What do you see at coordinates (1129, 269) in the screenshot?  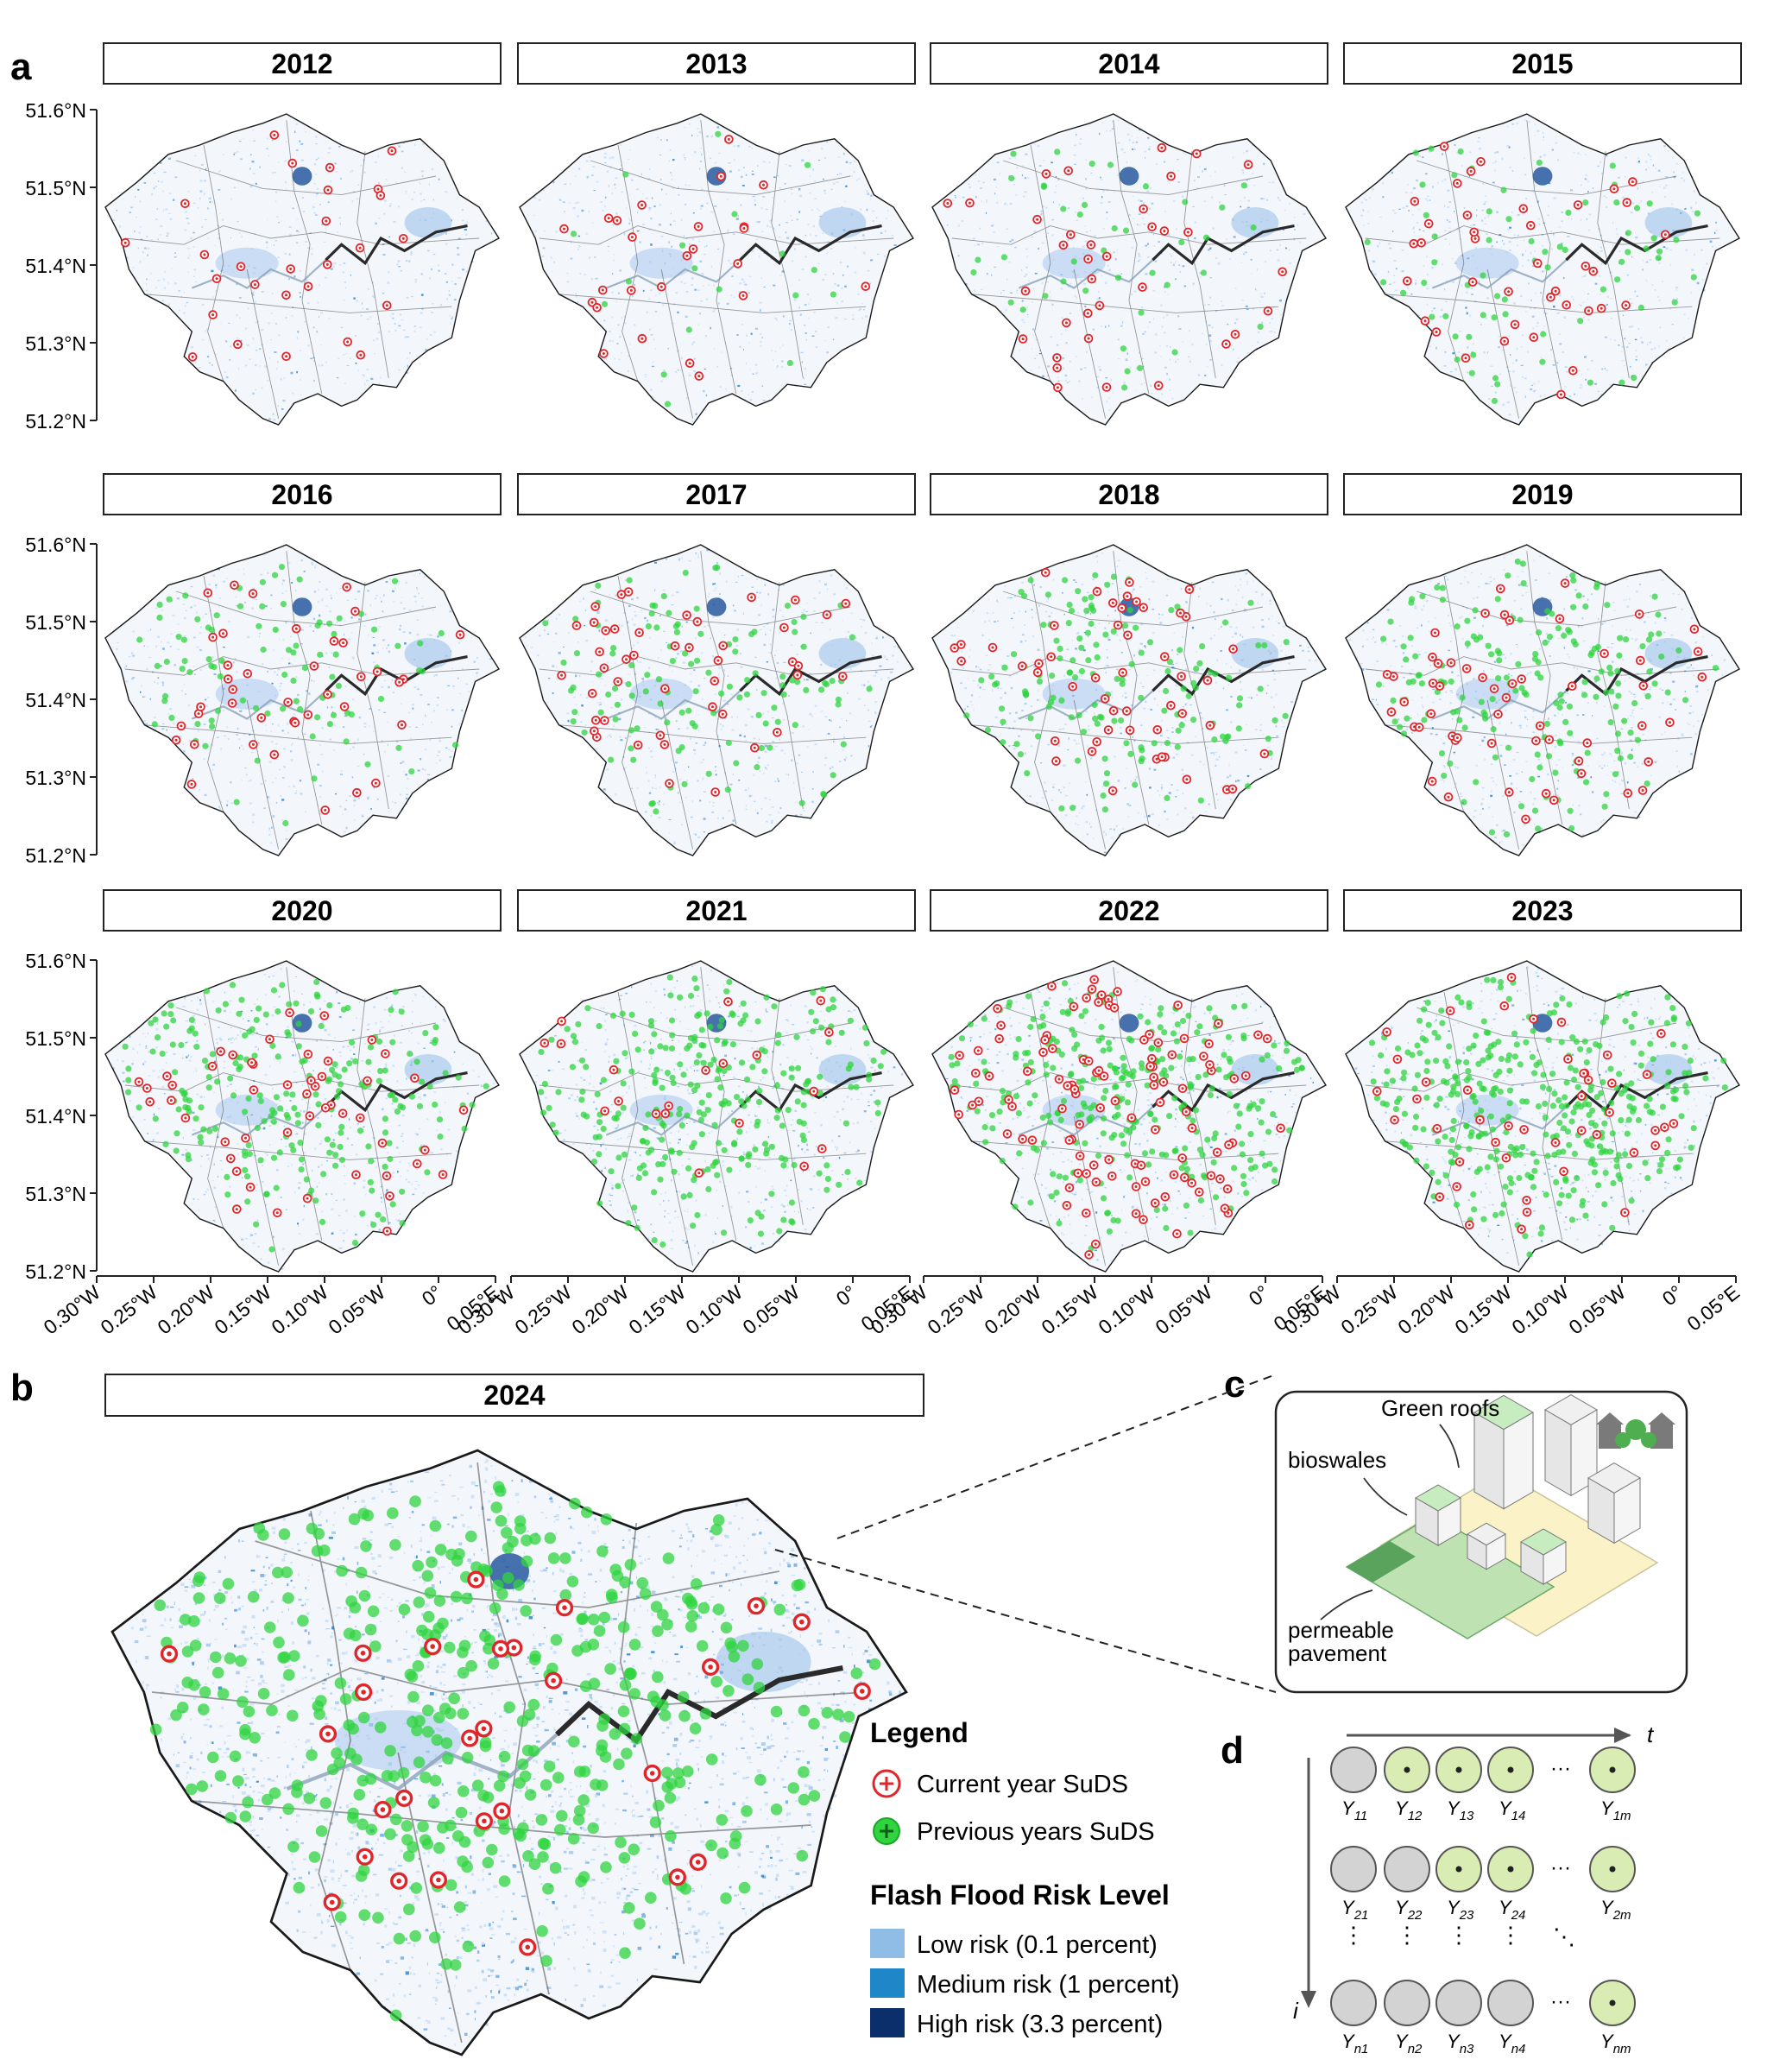 I see `borough-boundaries` at bounding box center [1129, 269].